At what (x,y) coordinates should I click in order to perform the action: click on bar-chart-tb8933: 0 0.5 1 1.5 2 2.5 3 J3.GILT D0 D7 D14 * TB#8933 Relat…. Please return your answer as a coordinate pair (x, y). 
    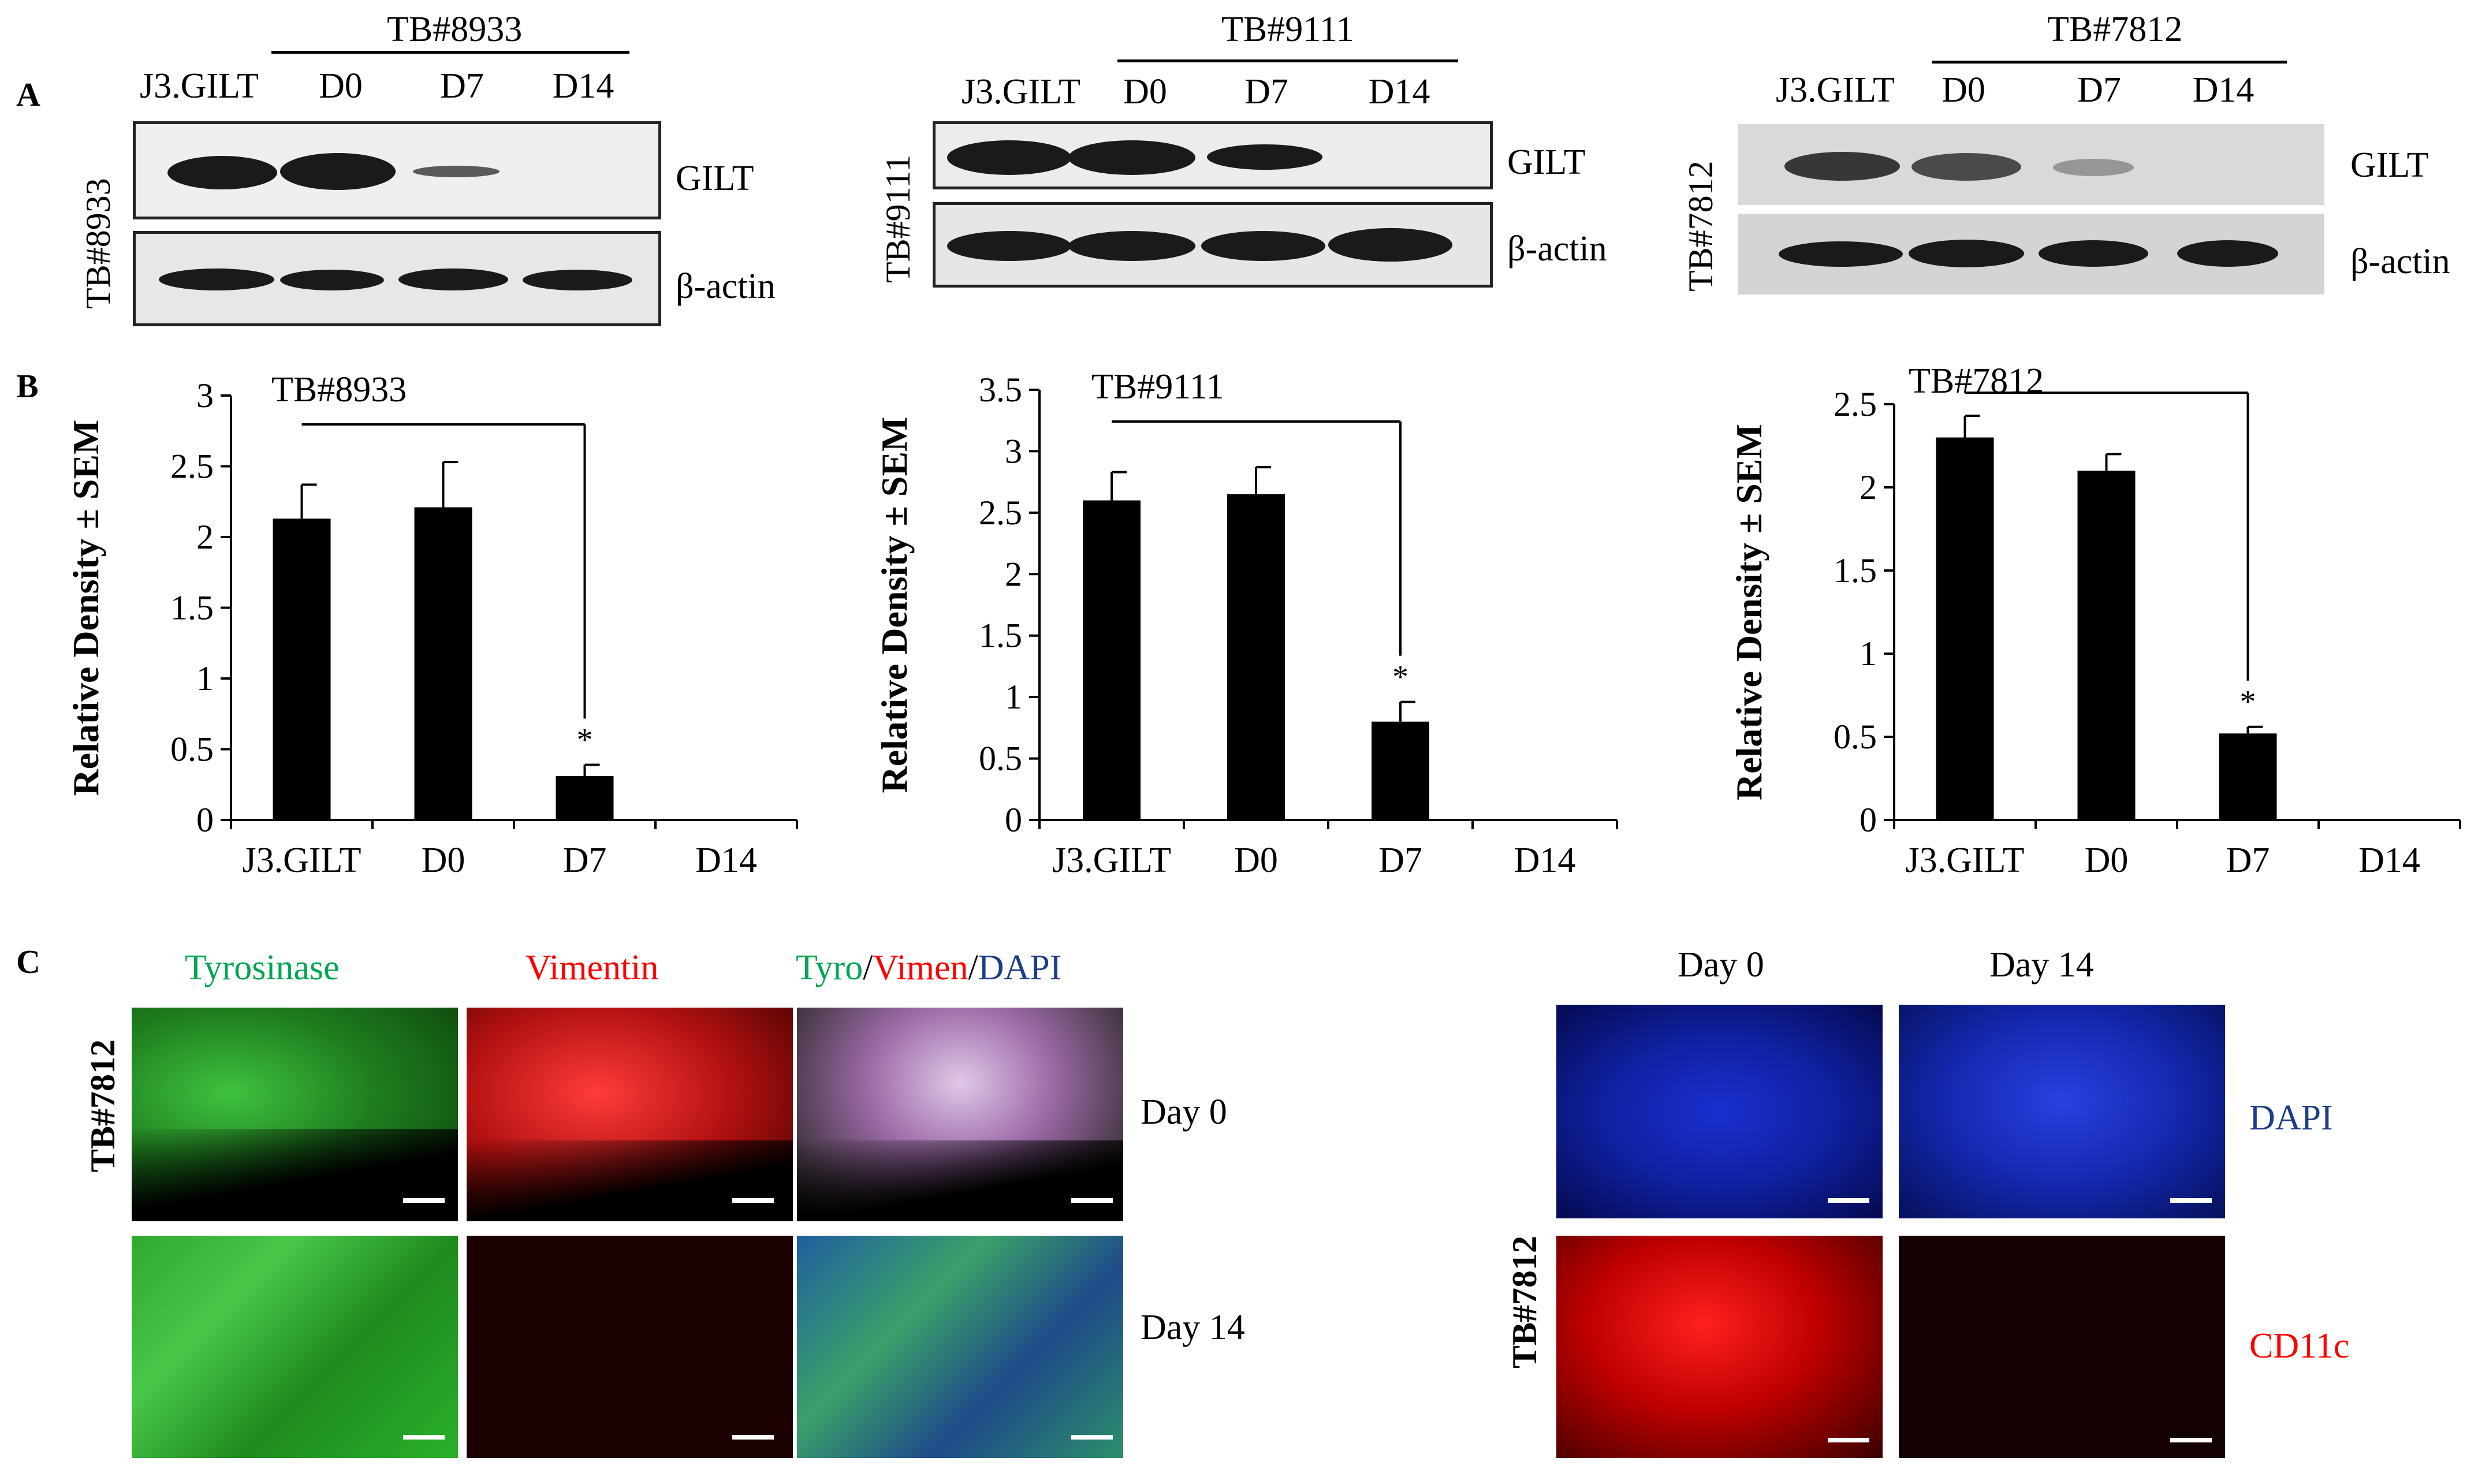
    Looking at the image, I should click on (431, 625).